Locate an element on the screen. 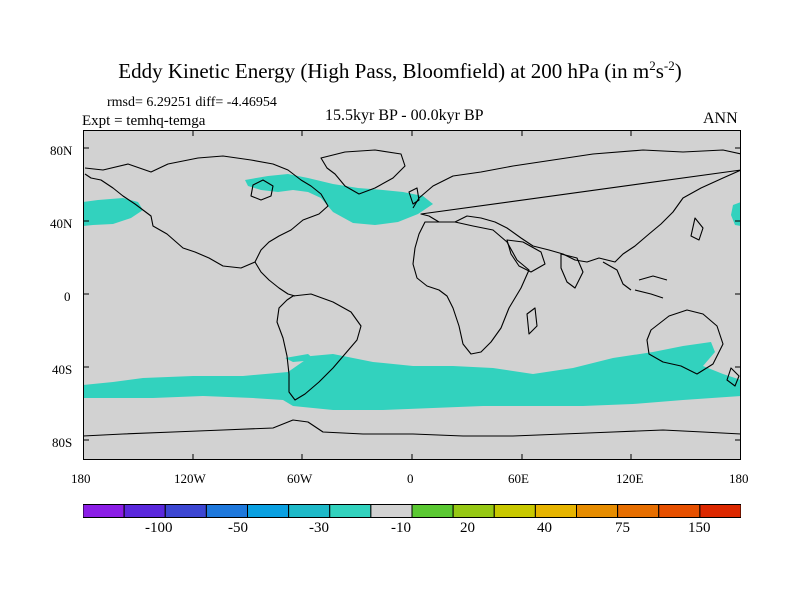  colorbar-label-40: 40 is located at coordinates (544, 528).